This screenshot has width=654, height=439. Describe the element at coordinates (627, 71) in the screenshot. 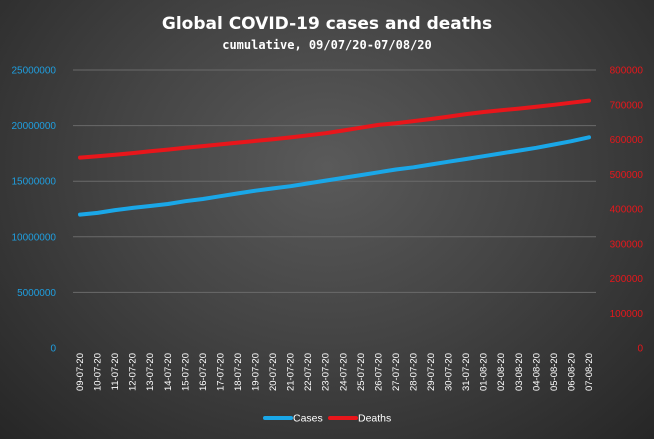

I see `right-tick-label: 800000` at that location.